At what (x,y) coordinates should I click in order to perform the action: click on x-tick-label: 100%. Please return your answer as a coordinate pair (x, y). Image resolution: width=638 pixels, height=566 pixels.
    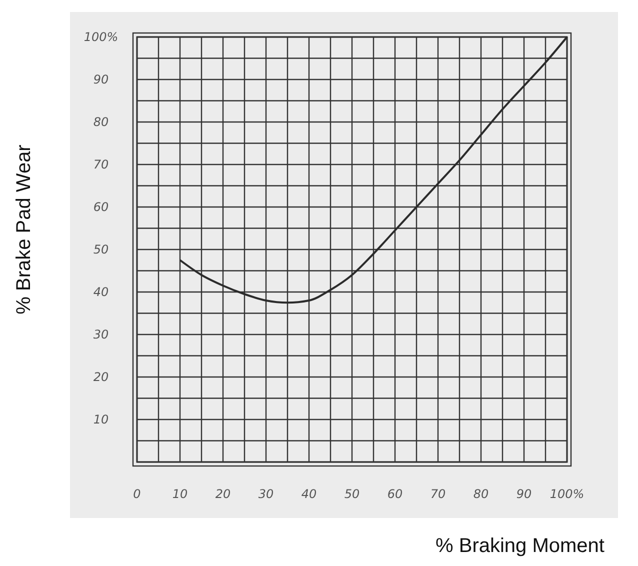
    Looking at the image, I should click on (567, 494).